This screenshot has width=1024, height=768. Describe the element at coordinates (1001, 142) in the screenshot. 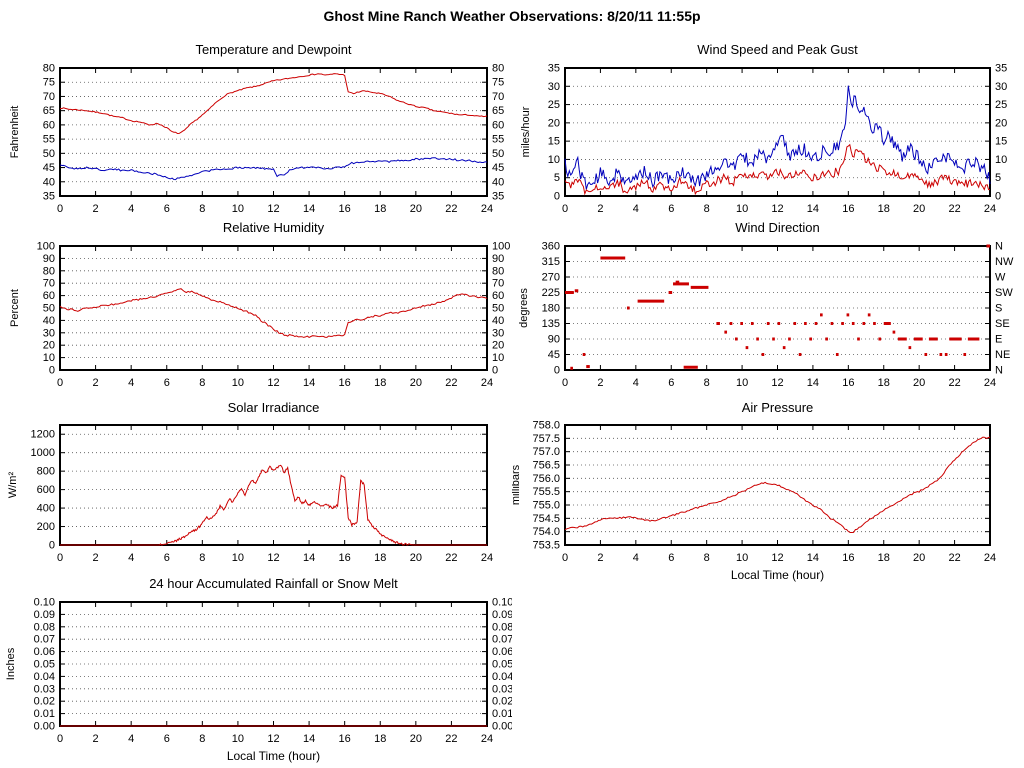

I see `svg-text: 15` at that location.